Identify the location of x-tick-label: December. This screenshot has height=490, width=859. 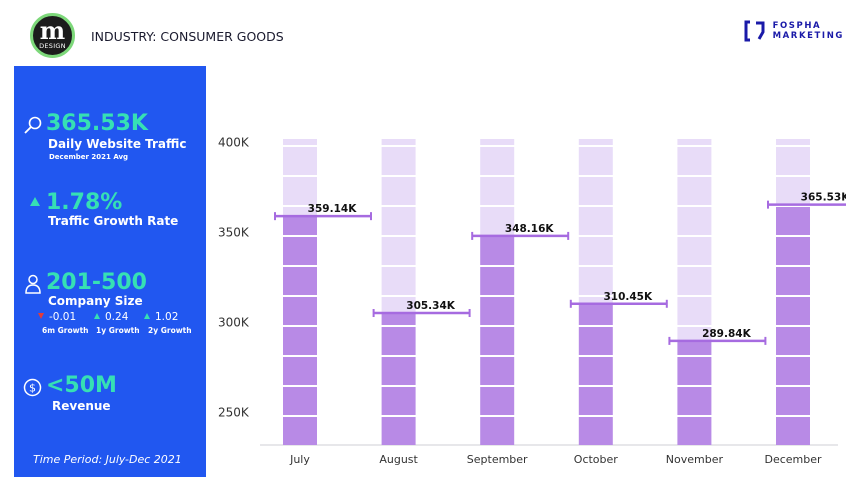
(793, 459).